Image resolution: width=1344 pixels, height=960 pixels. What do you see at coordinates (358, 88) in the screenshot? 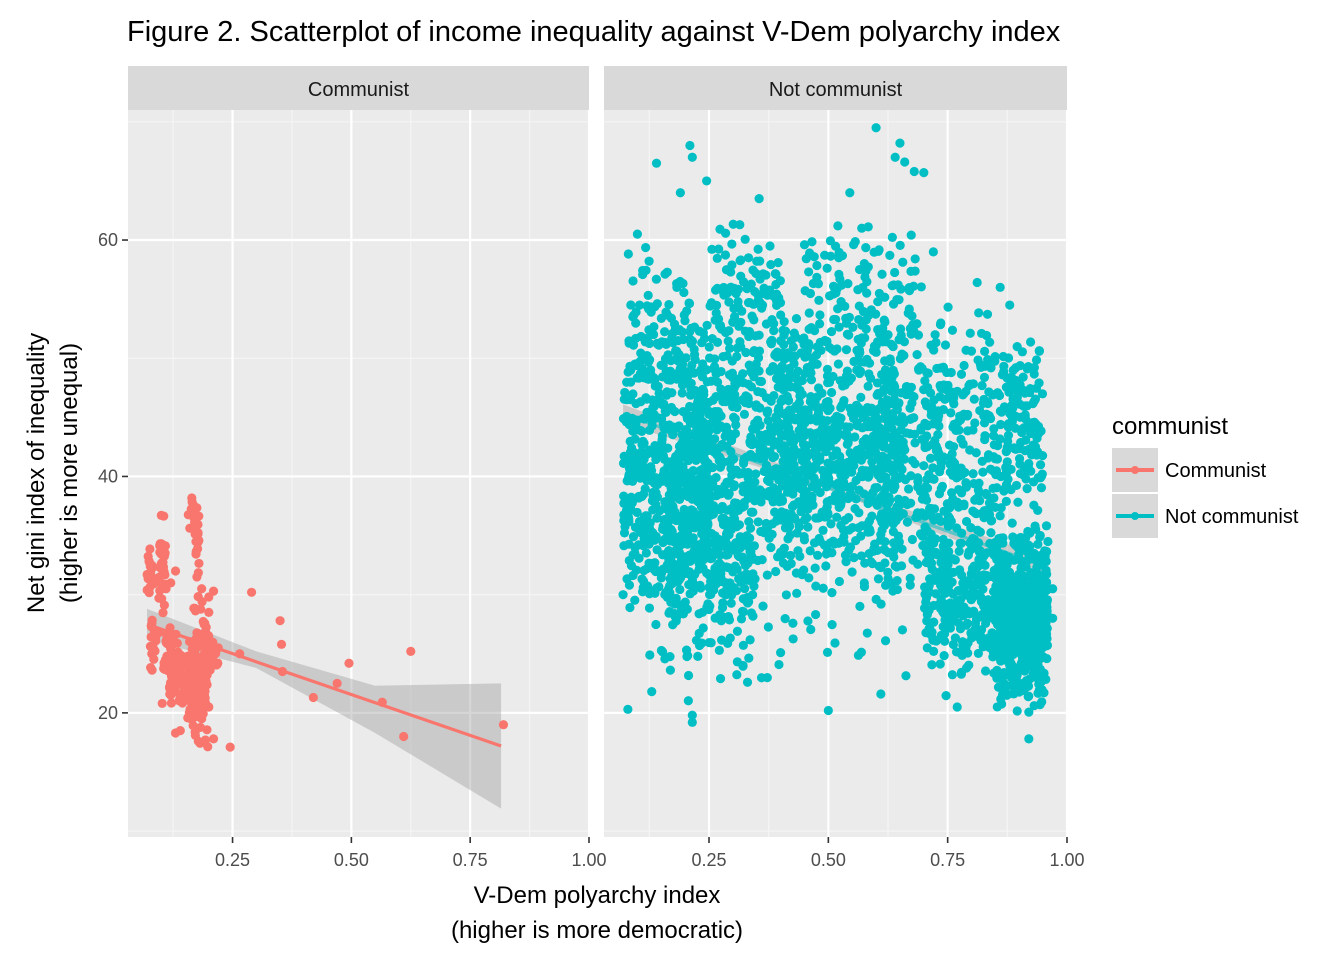
I see `strip-communist` at bounding box center [358, 88].